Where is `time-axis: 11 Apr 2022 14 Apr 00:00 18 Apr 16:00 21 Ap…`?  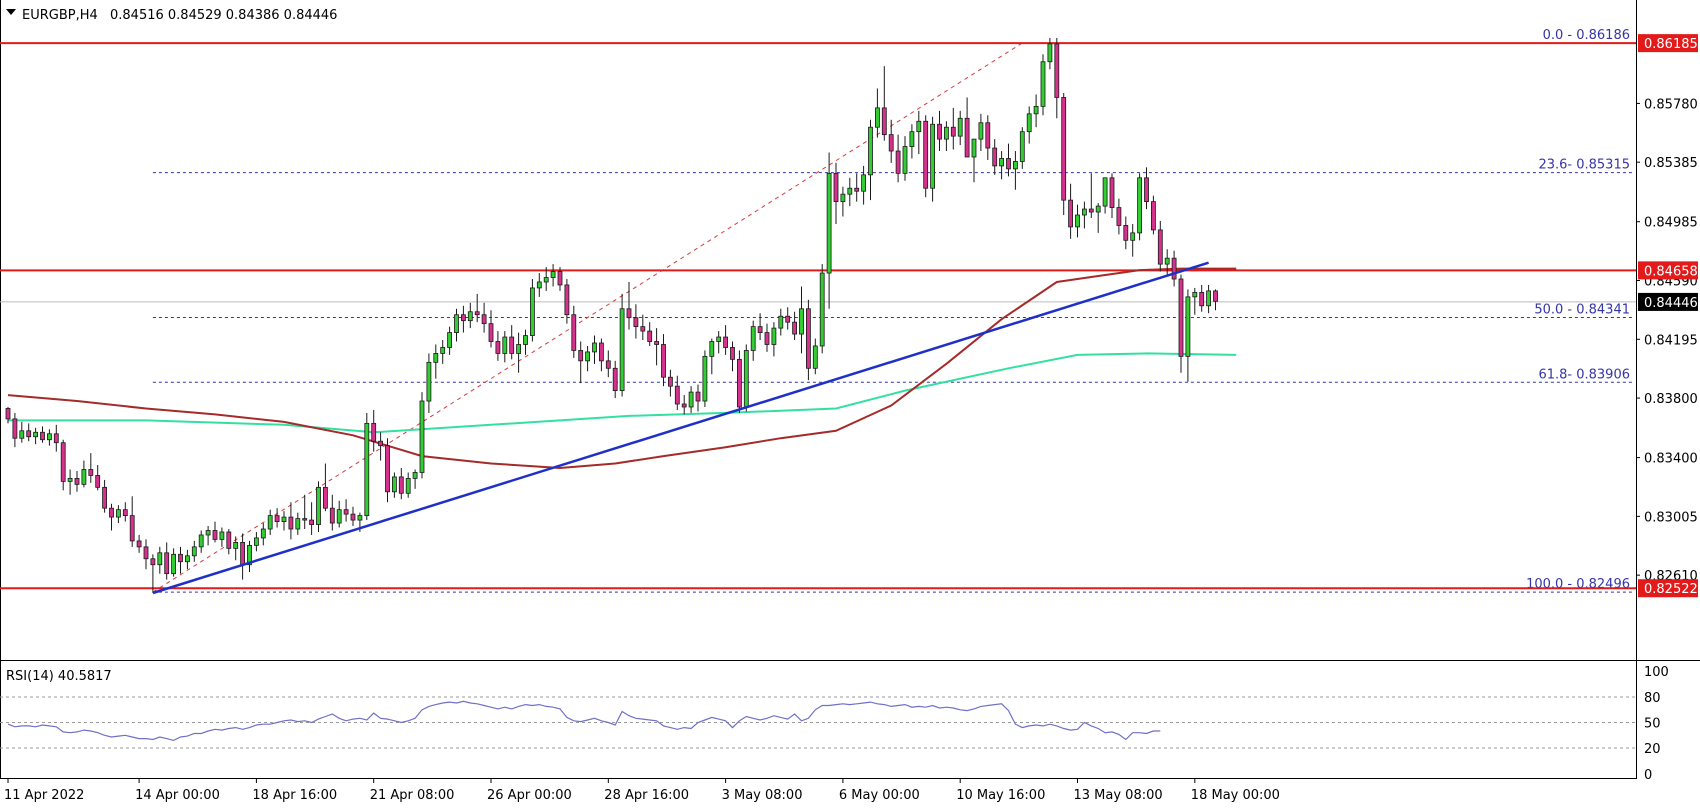
time-axis: 11 Apr 2022 14 Apr 00:00 18 Apr 16:00 21 Ap… is located at coordinates (642, 790).